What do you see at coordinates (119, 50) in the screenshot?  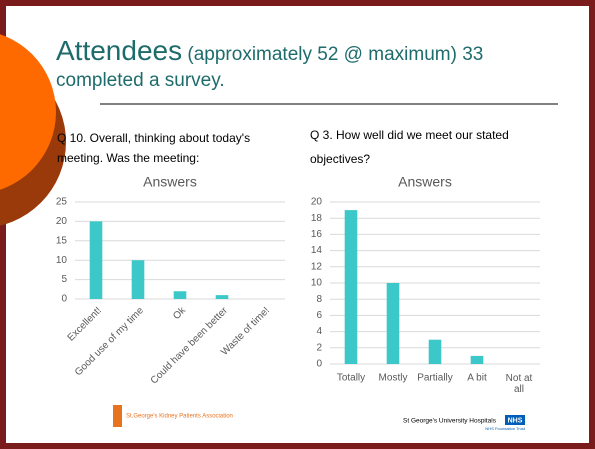 I see `title-main: Attendees` at bounding box center [119, 50].